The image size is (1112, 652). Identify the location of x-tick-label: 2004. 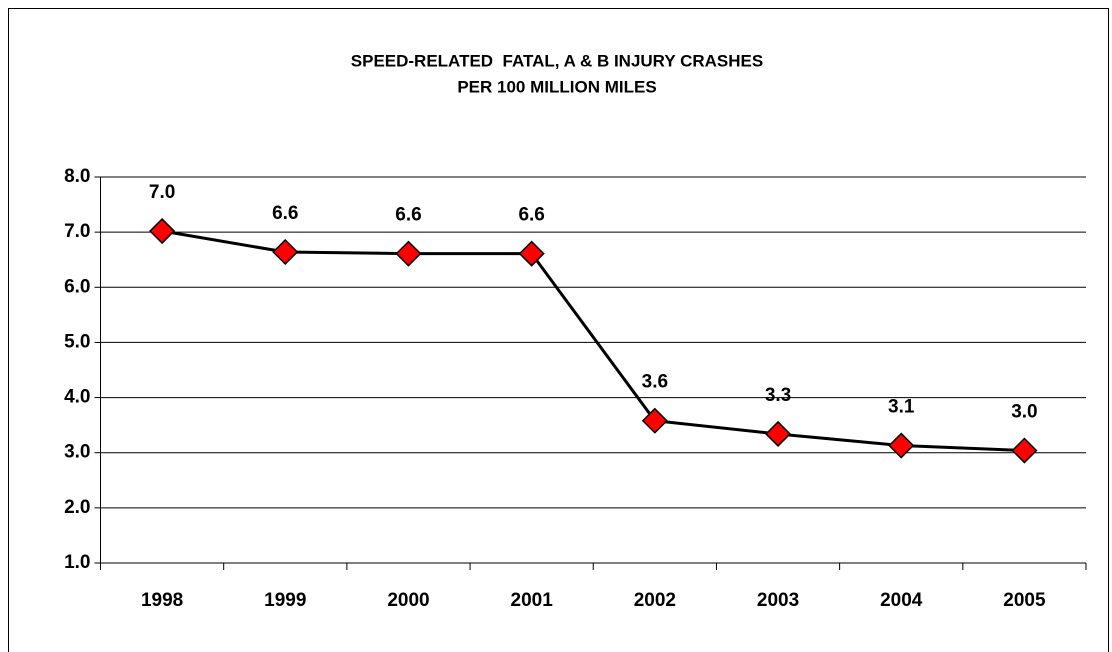
(901, 600).